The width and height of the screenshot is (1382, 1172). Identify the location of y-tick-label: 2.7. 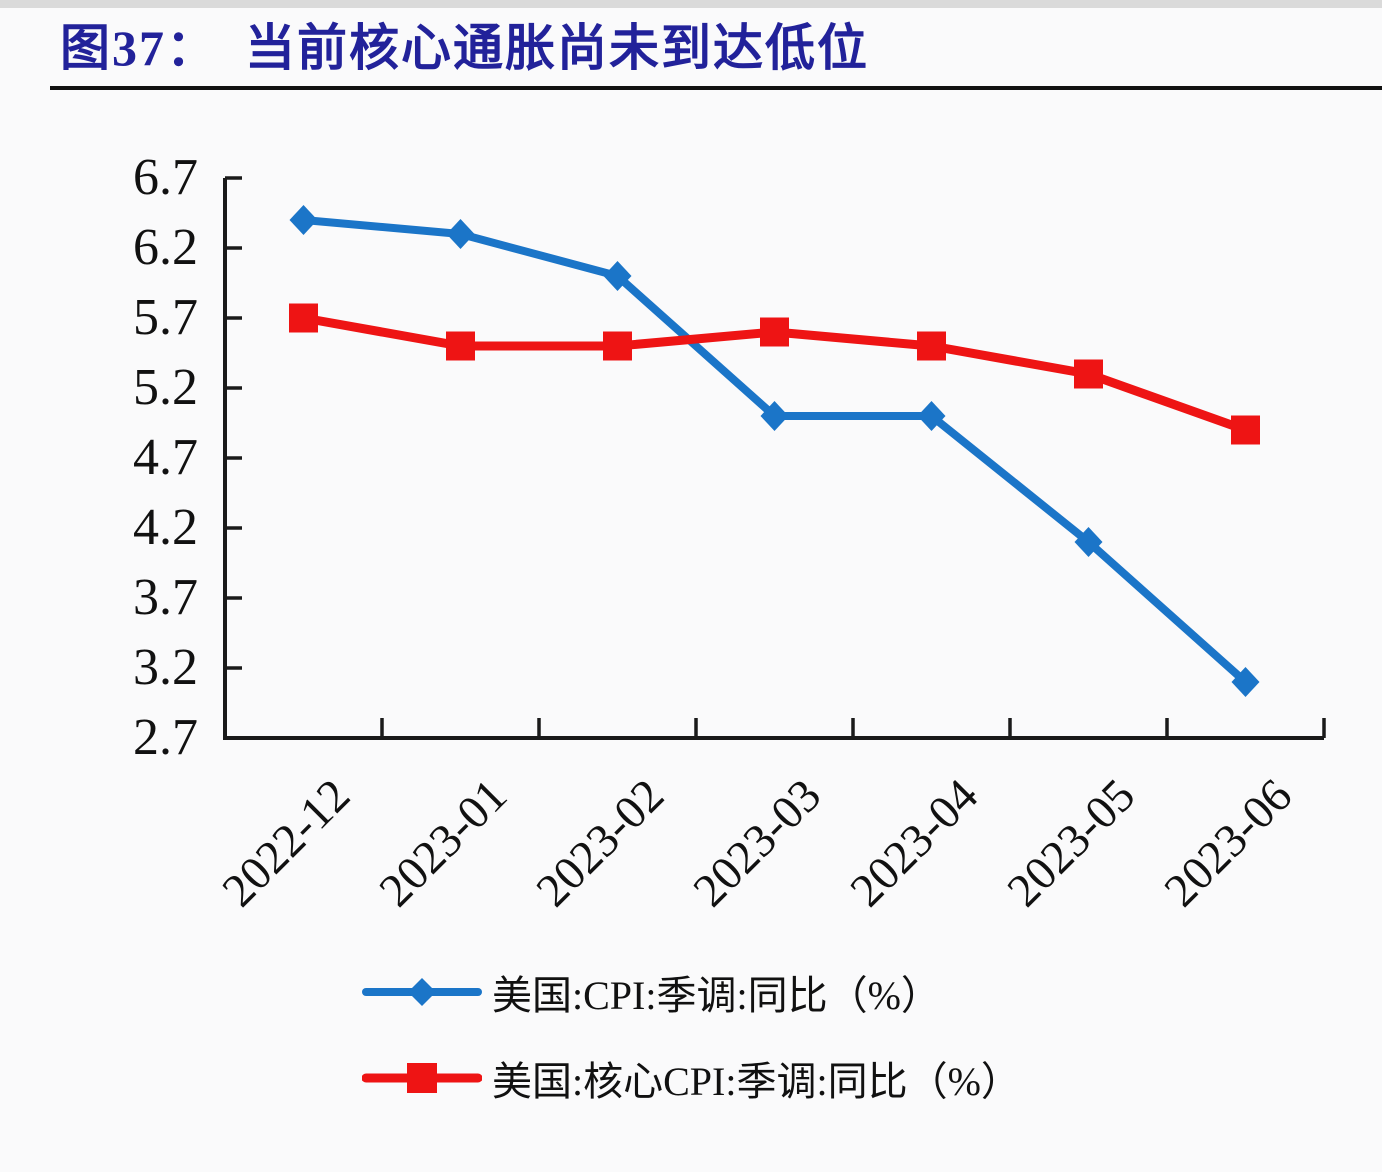
(165, 737).